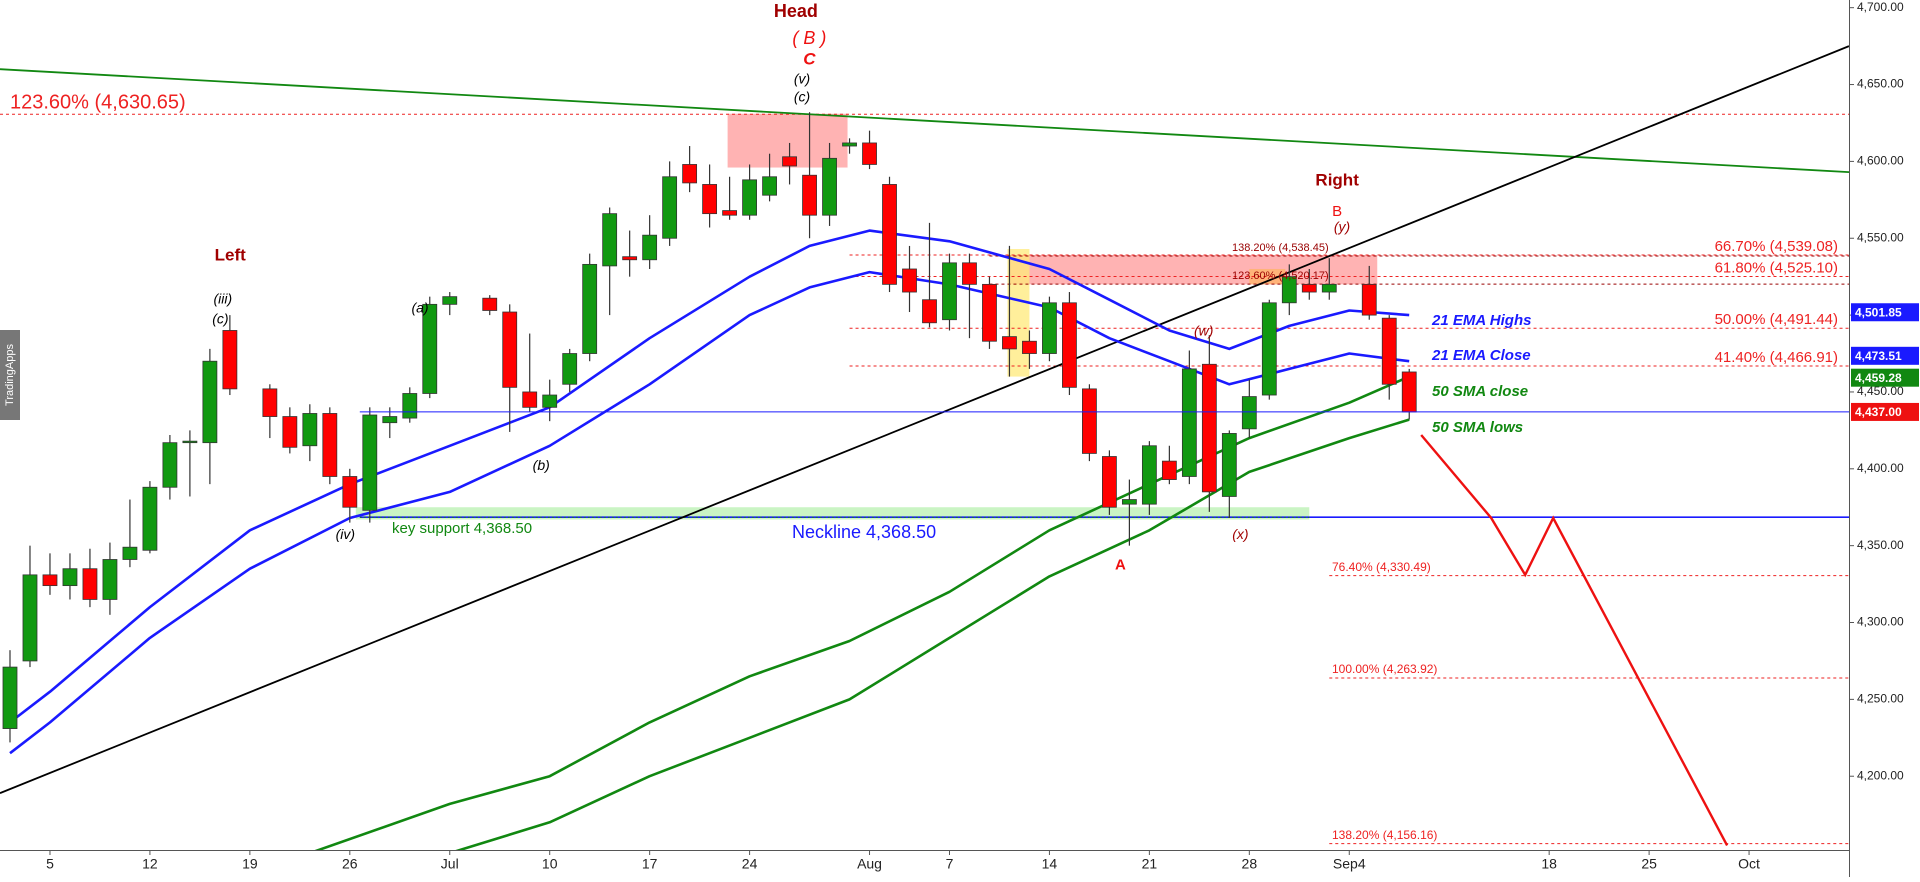 This screenshot has height=882, width=1920. I want to click on x-tick-label: Jul, so click(450, 864).